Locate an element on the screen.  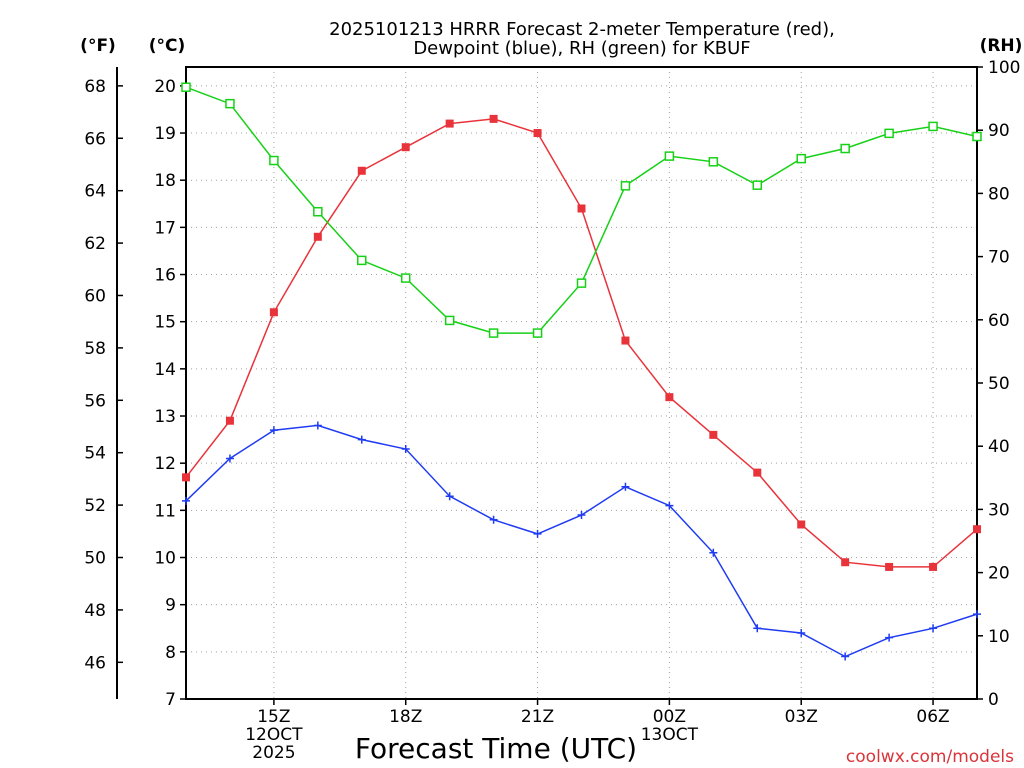
fahrenheit-tick-label: 60 is located at coordinates (95, 296).